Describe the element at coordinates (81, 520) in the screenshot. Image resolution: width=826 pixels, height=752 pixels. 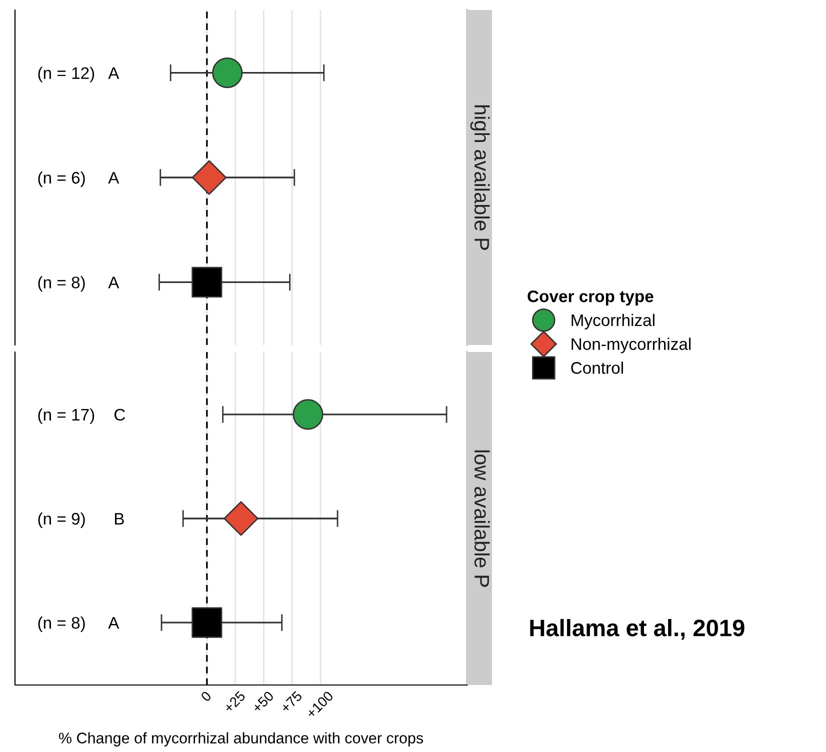
I see `y-tick-label: (n = 9) B` at that location.